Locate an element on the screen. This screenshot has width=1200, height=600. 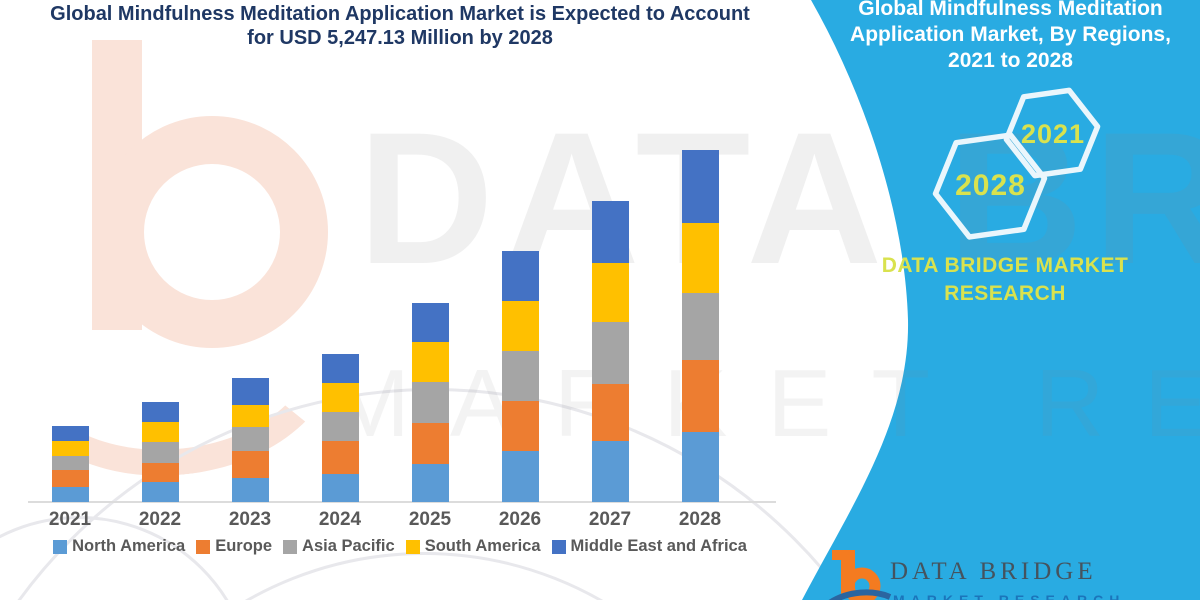
x-axis-label: 2026 is located at coordinates (520, 519).